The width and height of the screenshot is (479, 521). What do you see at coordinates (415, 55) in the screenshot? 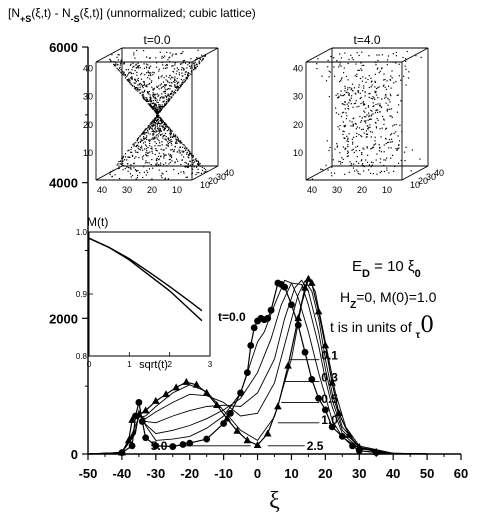
I see `cube-edge` at bounding box center [415, 55].